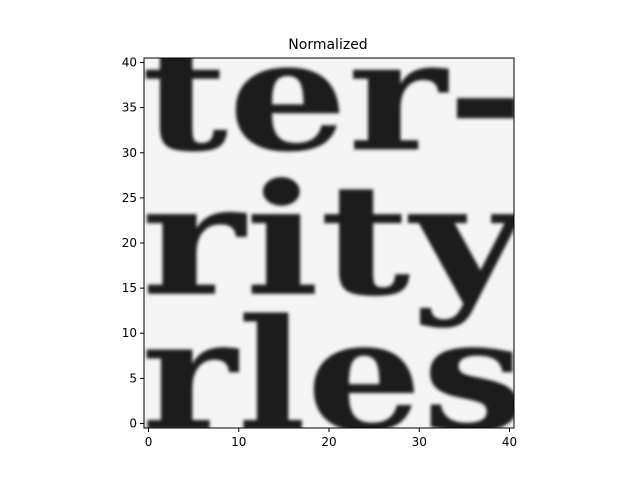  Describe the element at coordinates (129, 243) in the screenshot. I see `y-tick-label: 20` at that location.